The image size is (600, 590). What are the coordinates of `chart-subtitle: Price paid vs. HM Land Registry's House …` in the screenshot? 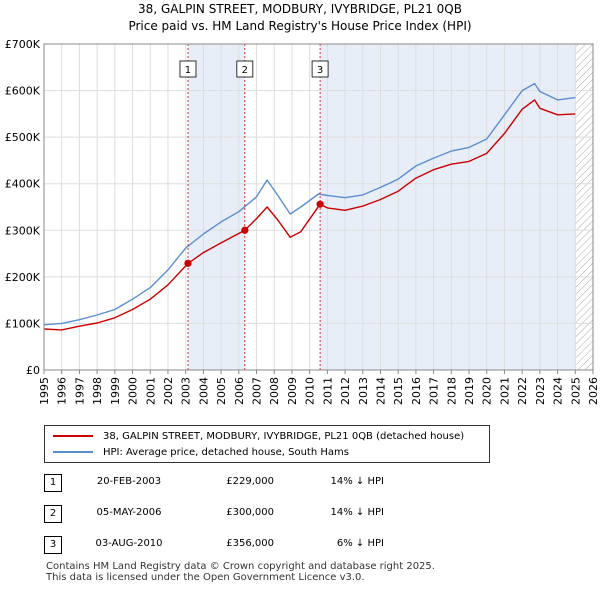 It's located at (300, 26).